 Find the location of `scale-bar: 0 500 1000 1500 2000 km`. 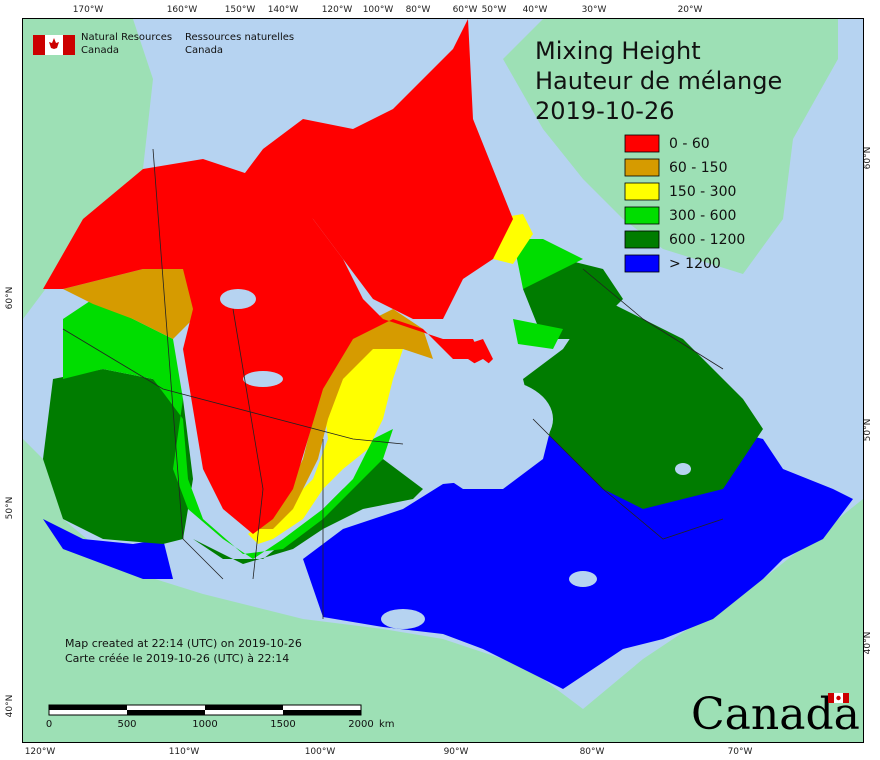

scale-bar: 0 500 1000 1500 2000 km is located at coordinates (220, 717).